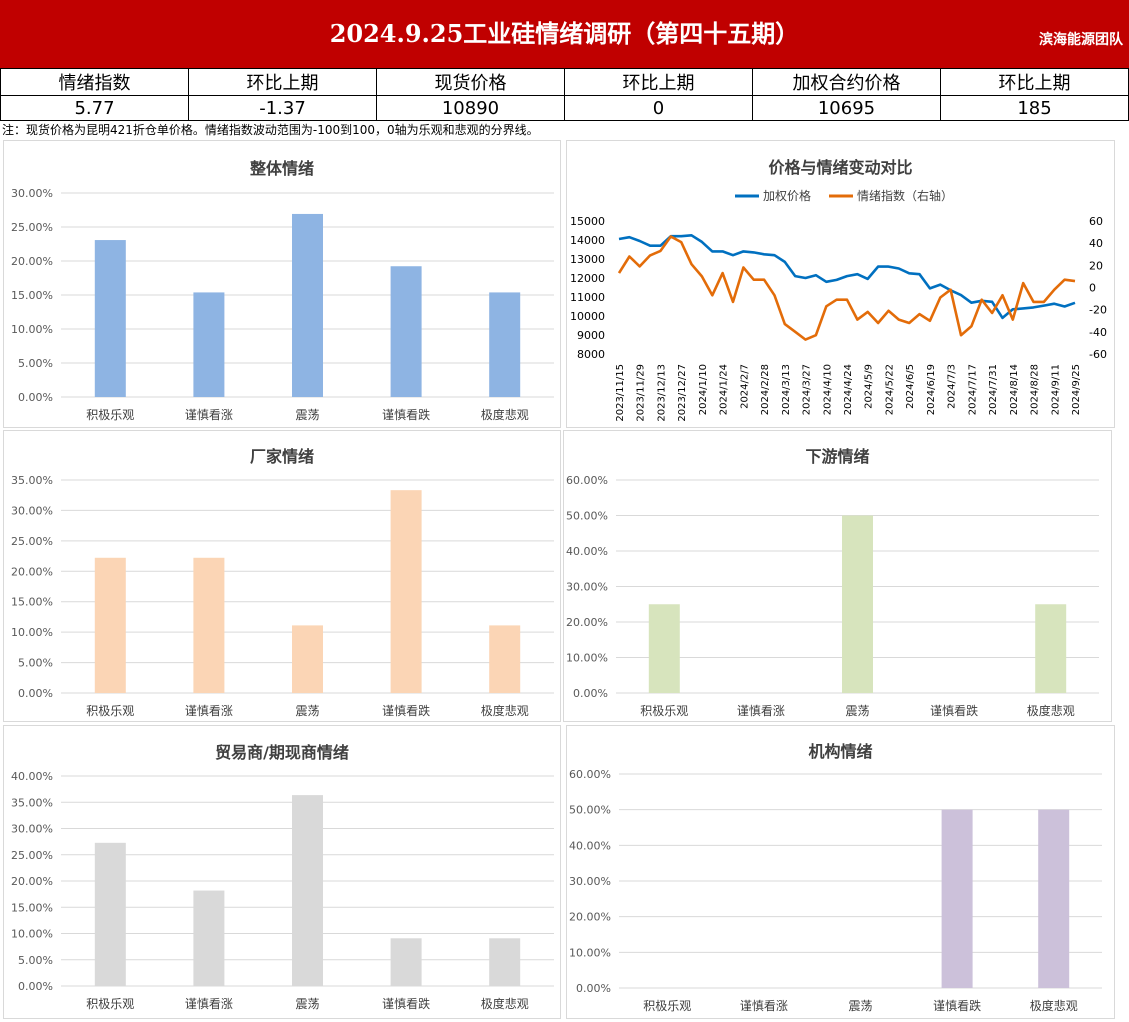 This screenshot has width=1129, height=1022. Describe the element at coordinates (641, 393) in the screenshot. I see `x-tick-label: 2023/11/29` at that location.